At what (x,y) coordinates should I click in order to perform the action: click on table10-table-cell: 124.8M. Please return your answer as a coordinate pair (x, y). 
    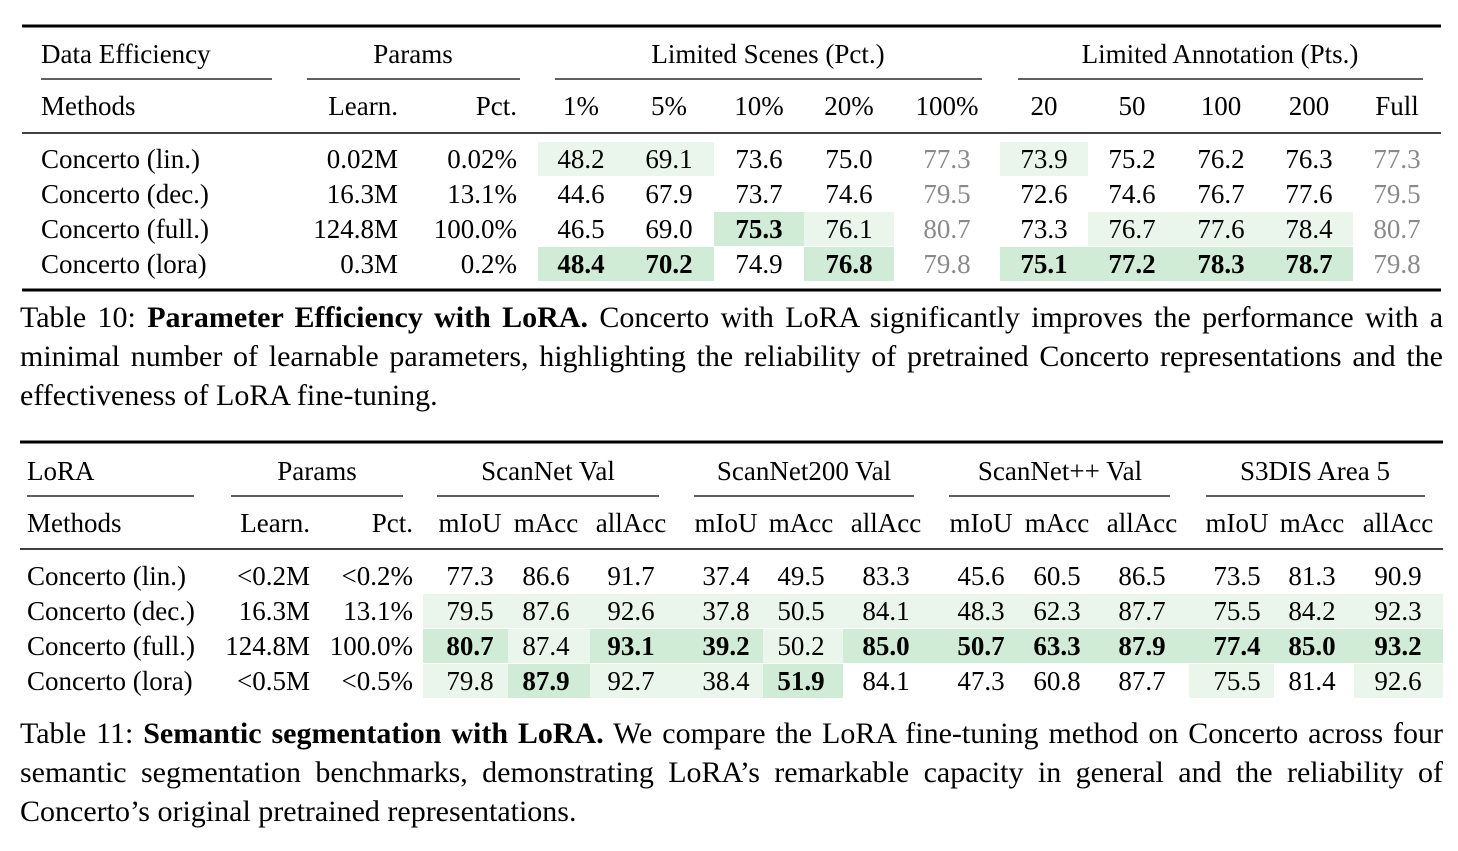
    Looking at the image, I should click on (355, 229).